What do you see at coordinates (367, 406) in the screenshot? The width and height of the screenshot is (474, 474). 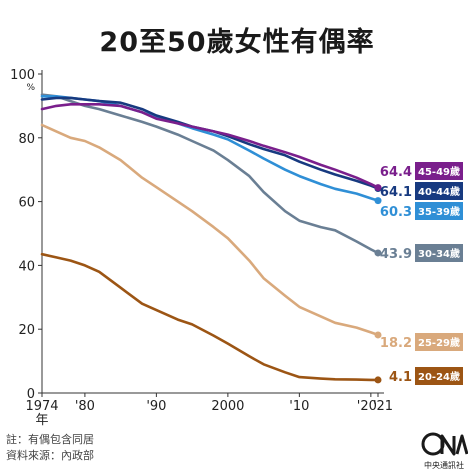 I see `x-tick-label: '20` at bounding box center [367, 406].